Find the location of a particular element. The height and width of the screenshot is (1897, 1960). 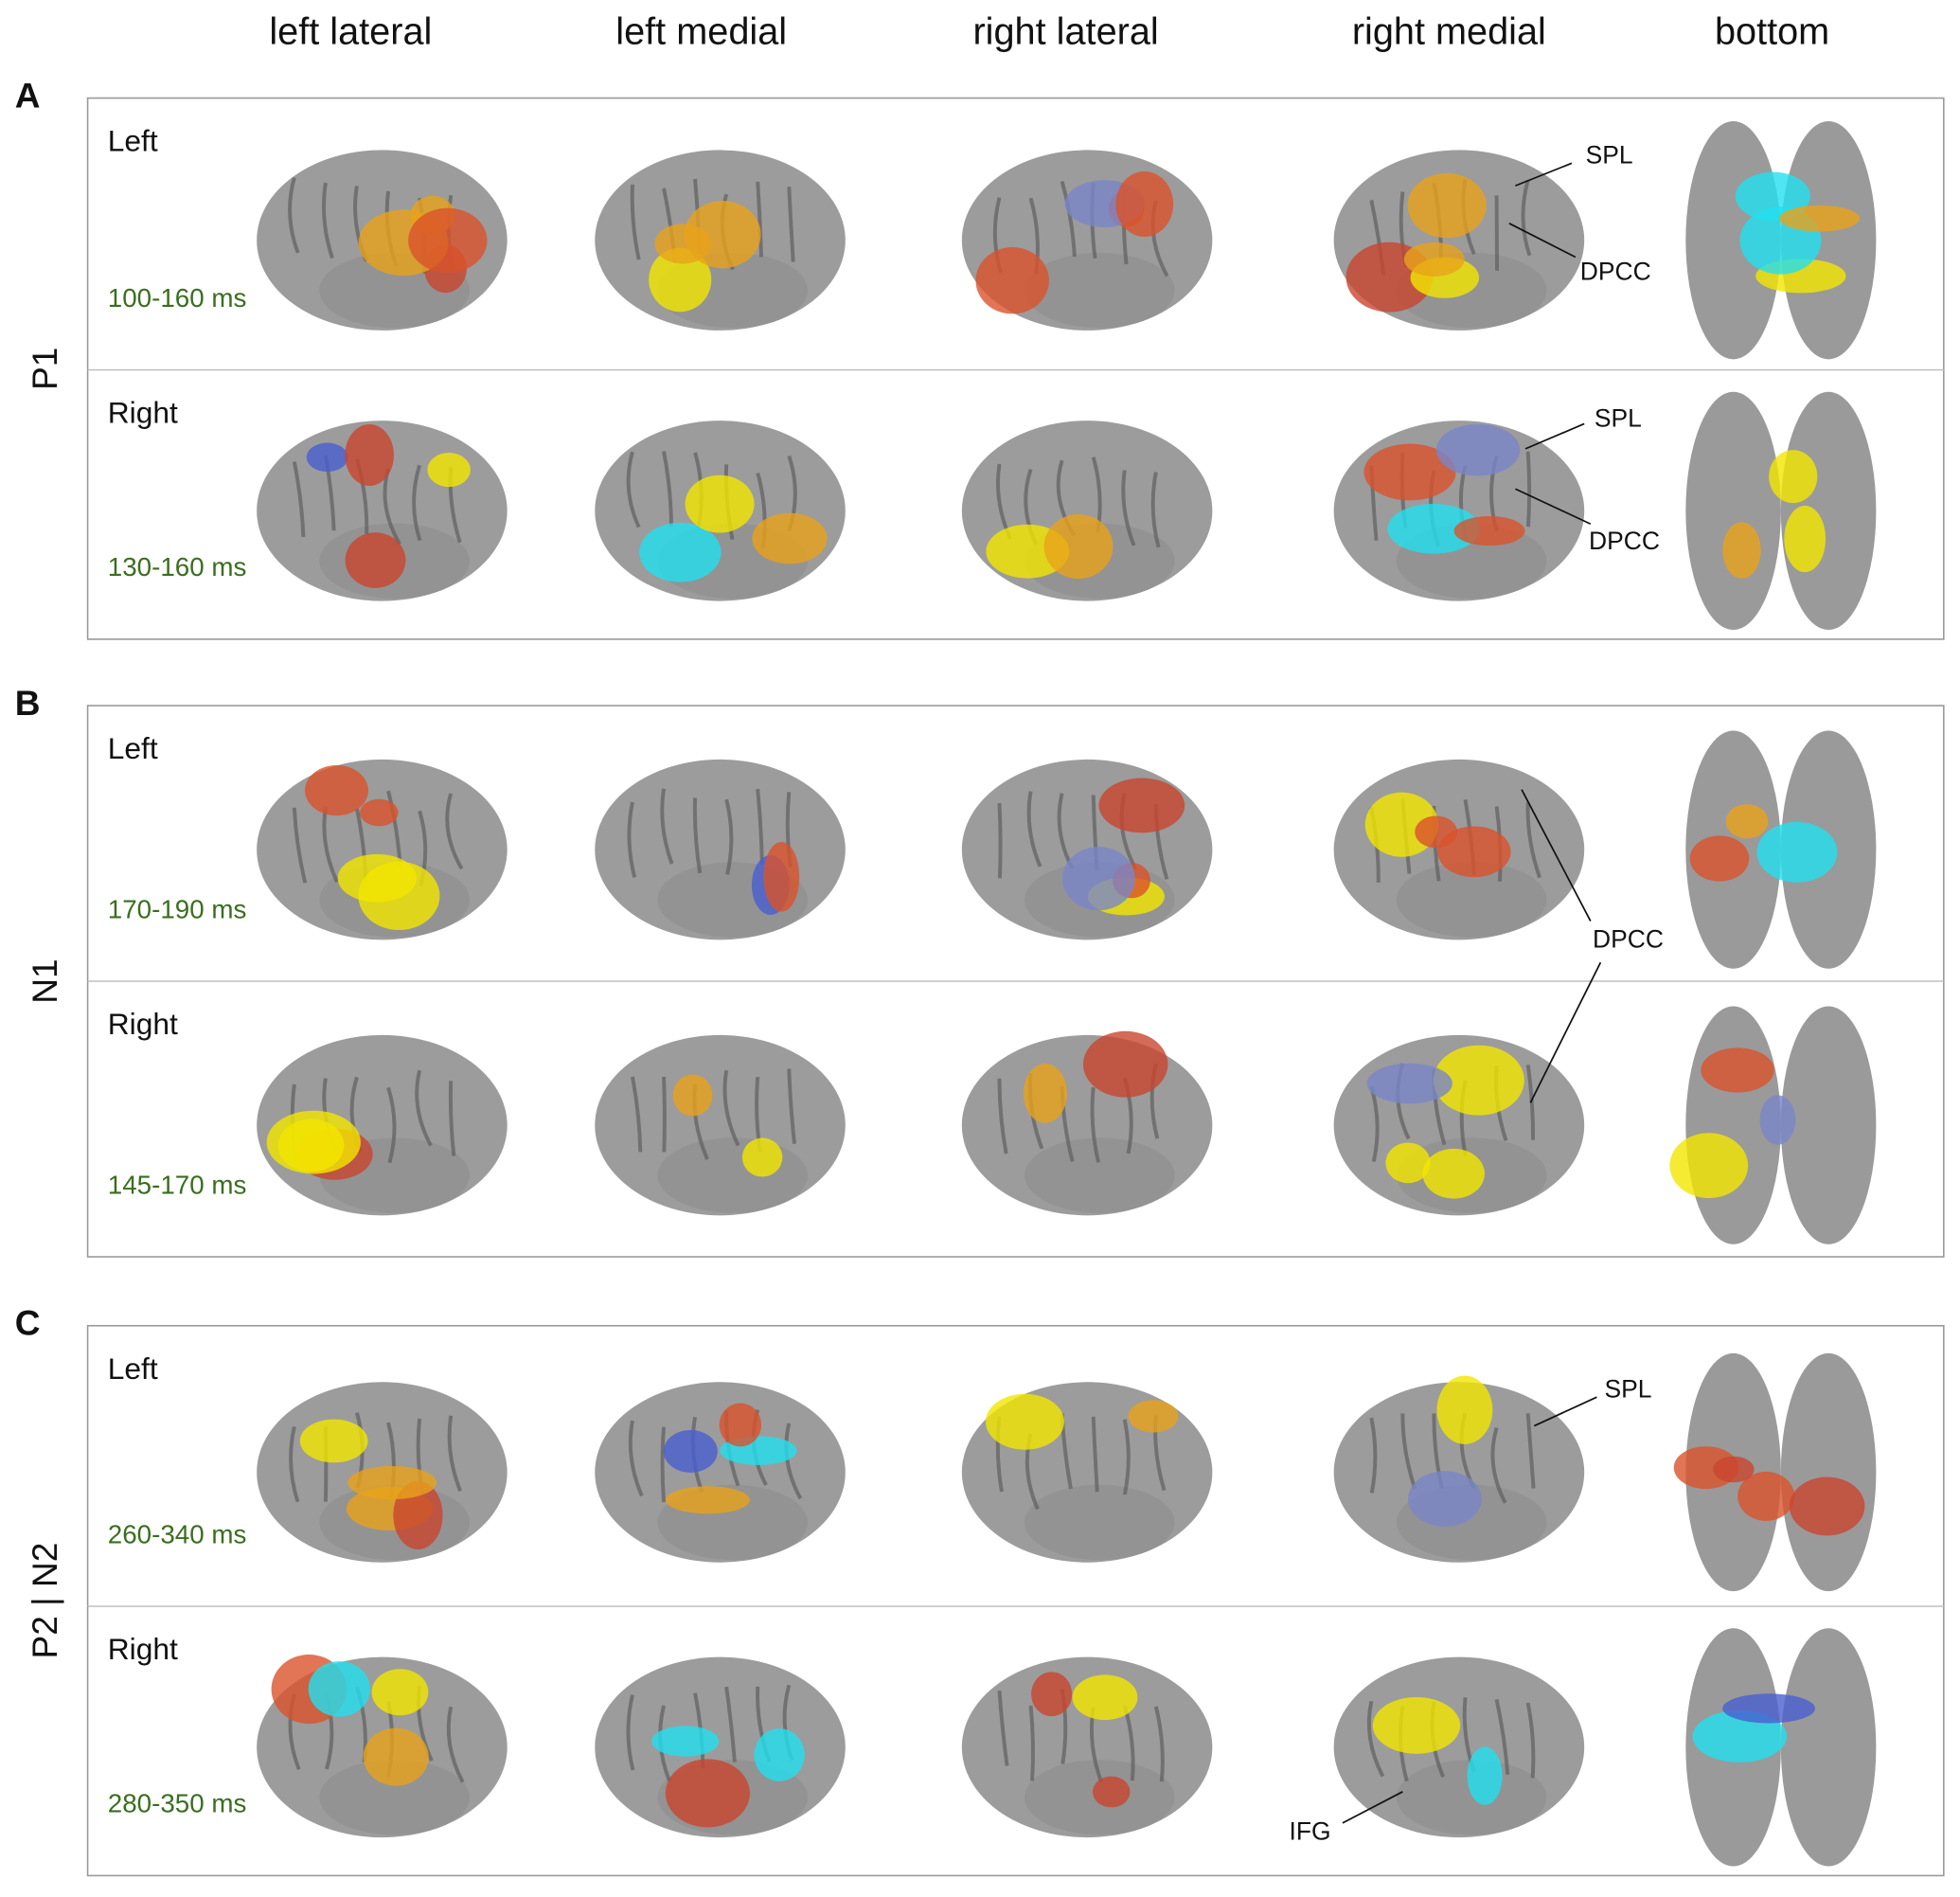

column-header: right lateral is located at coordinates (1065, 32).